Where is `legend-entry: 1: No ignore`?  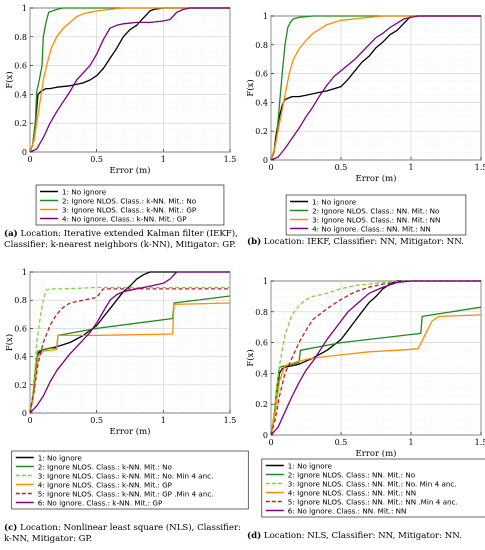
legend-entry: 1: No ignore is located at coordinates (60, 457).